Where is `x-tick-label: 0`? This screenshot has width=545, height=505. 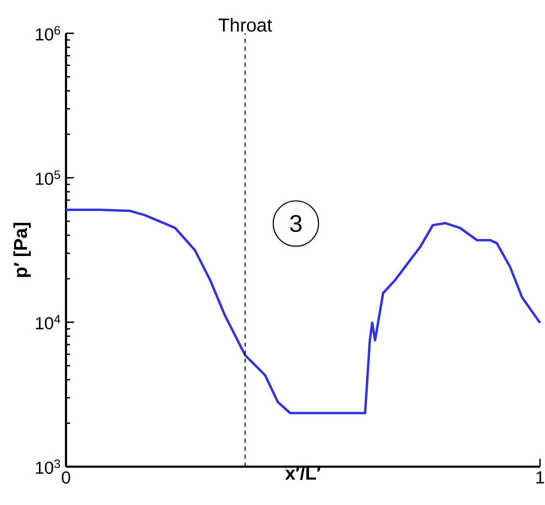
x-tick-label: 0 is located at coordinates (66, 477).